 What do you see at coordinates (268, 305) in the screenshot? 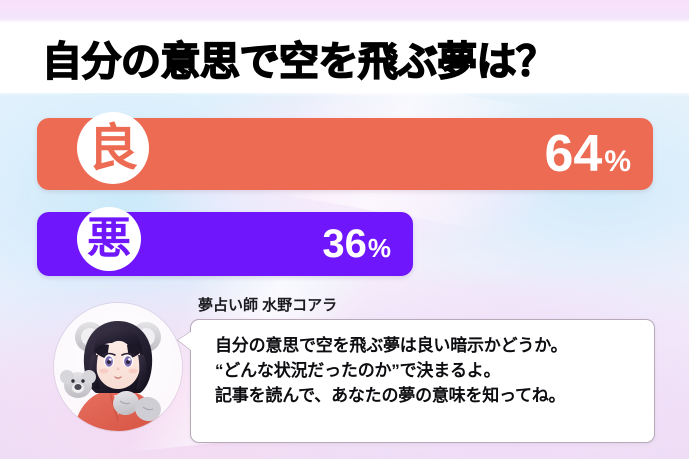
I see `speaker-name: 夢占い師 水野コアラ` at bounding box center [268, 305].